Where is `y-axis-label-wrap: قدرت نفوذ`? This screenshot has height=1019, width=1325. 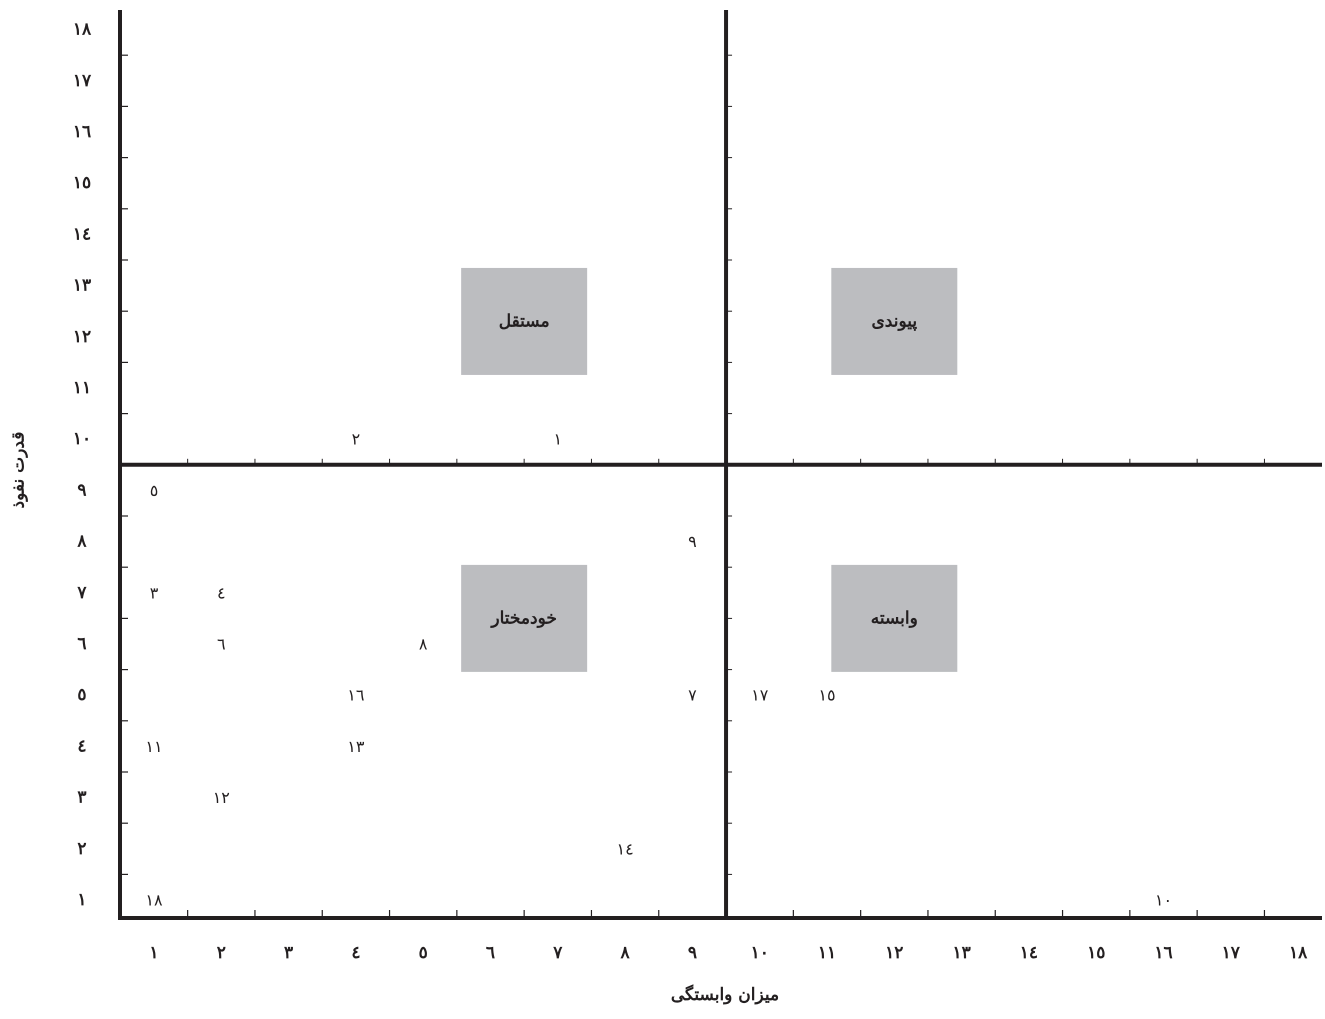
y-axis-label-wrap: قدرت نفوذ is located at coordinates (18, 470).